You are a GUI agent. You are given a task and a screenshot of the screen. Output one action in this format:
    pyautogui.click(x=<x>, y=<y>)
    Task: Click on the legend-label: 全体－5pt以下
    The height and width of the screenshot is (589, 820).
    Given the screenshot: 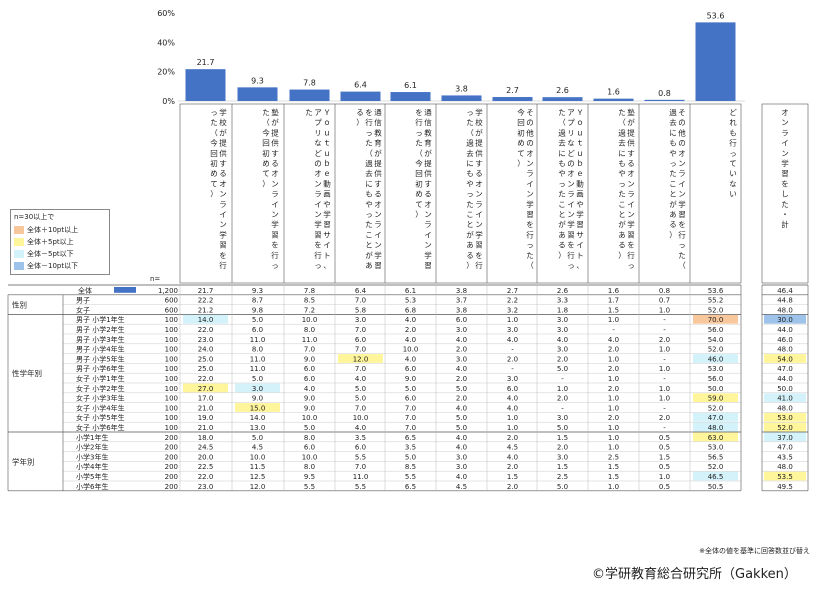 What is the action you would take?
    pyautogui.click(x=50, y=254)
    